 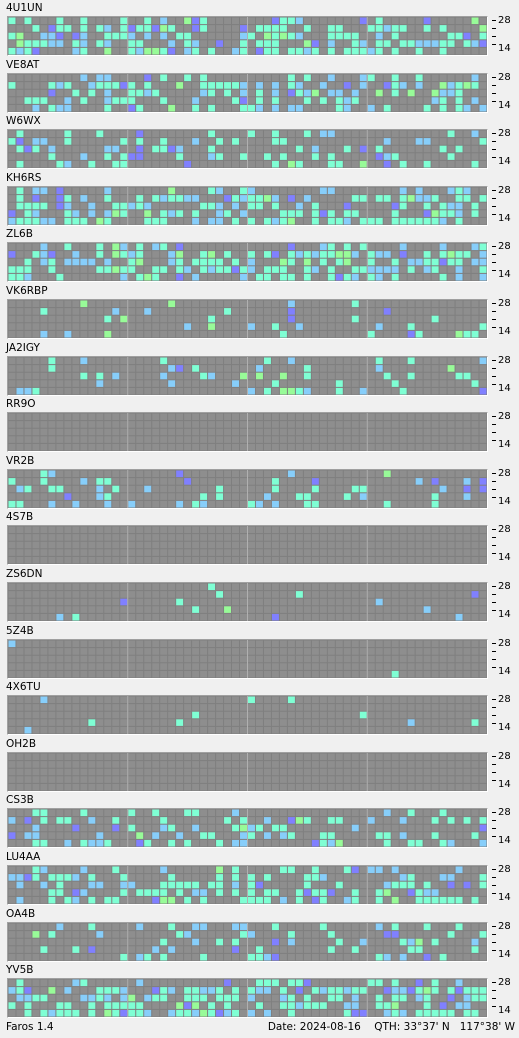 I want to click on station-callsign: RR9O, so click(x=21, y=404).